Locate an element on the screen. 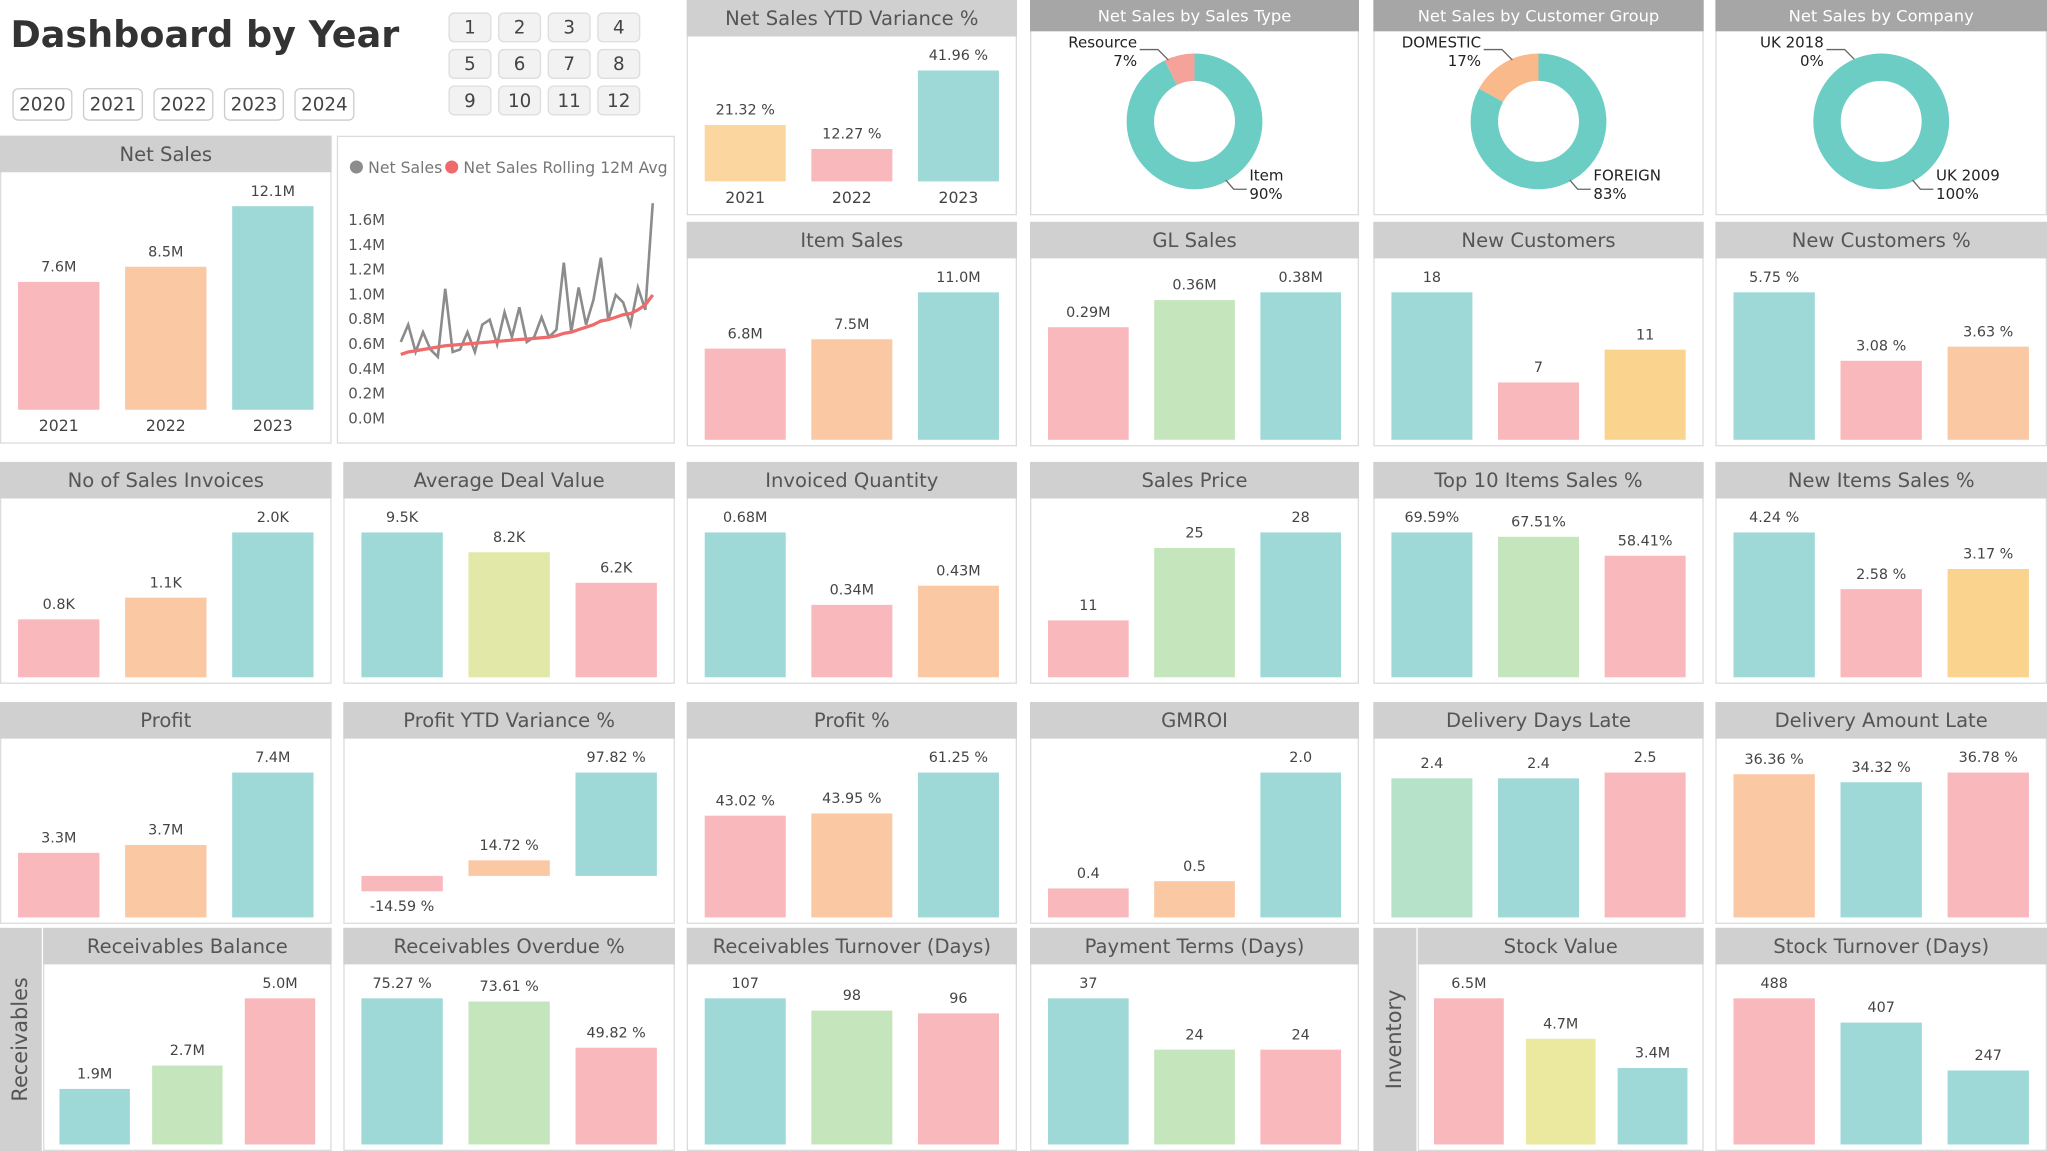 This screenshot has height=1151, width=2047. x-tick-label: 2021 is located at coordinates (59, 425).